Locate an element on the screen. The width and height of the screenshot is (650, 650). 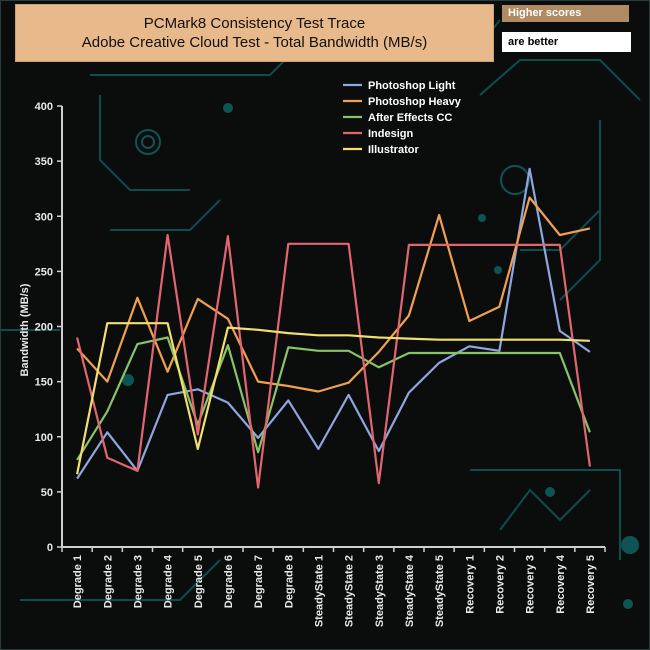
x-tick-label: SteadyState 4 is located at coordinates (410, 590).